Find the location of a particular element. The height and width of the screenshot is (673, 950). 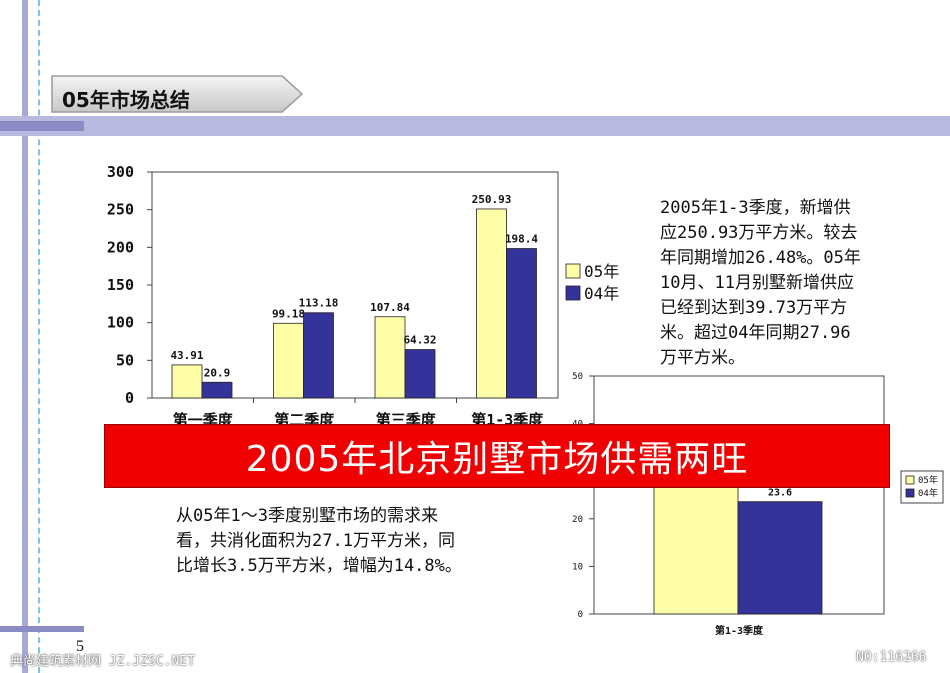

page-title: 05年市场总结 is located at coordinates (126, 100).